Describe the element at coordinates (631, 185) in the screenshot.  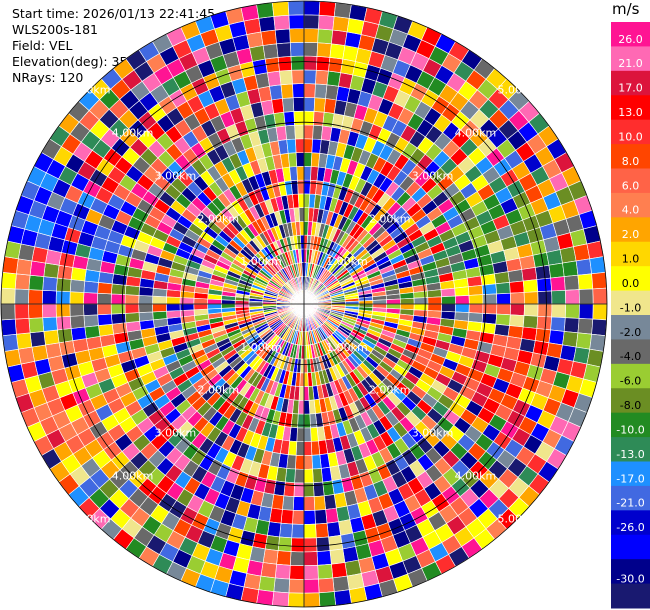
I see `colorbar-tick-label: 6.0` at that location.